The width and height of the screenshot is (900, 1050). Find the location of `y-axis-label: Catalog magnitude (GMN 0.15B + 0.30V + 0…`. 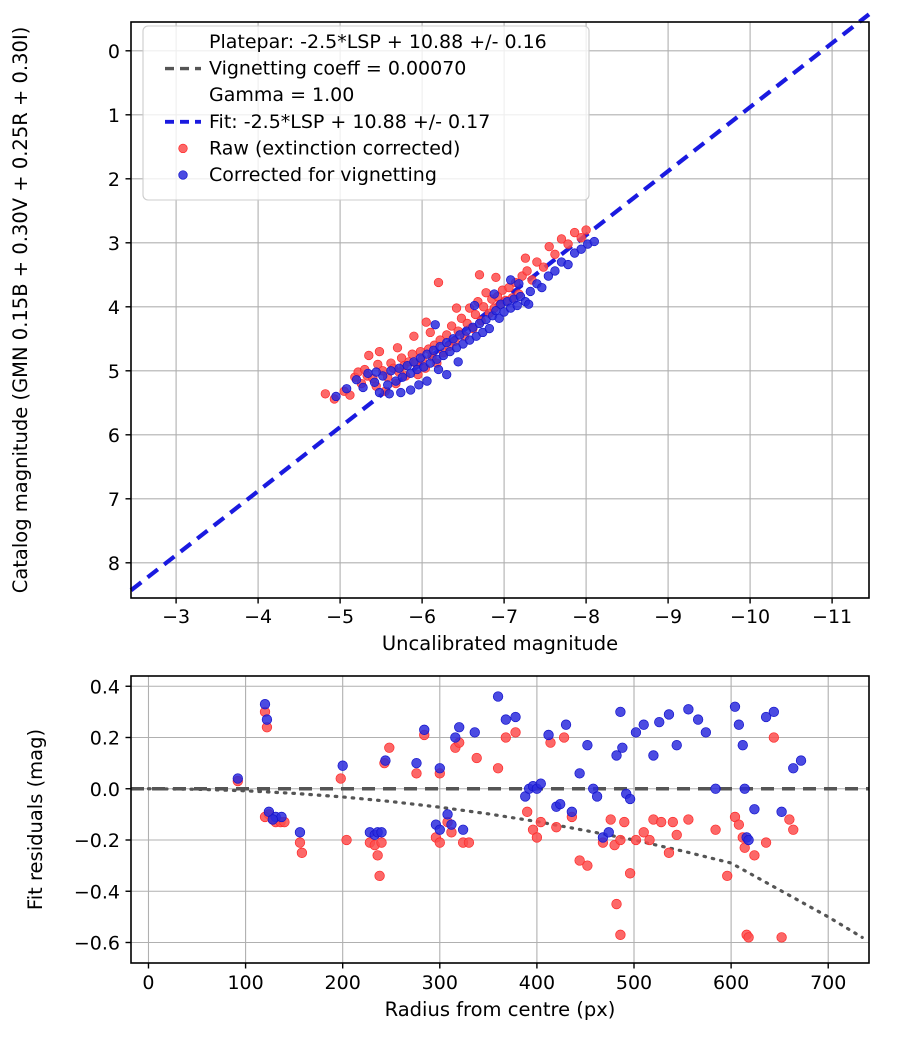

y-axis-label: Catalog magnitude (GMN 0.15B + 0.30V + 0… is located at coordinates (20, 310).